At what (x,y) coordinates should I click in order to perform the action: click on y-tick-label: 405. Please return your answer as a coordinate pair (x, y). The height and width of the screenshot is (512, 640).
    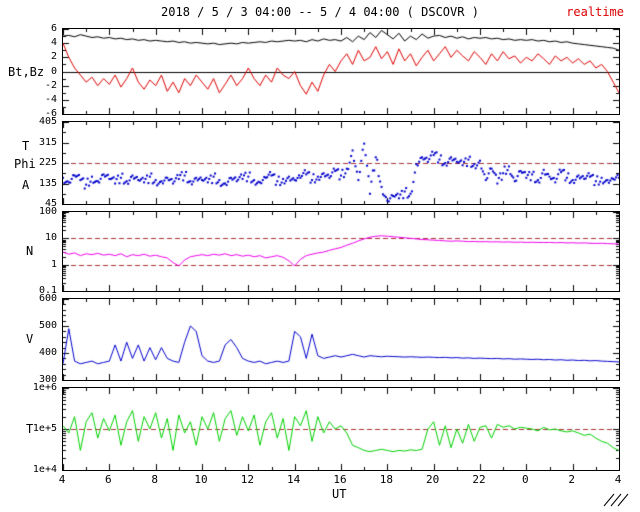
    Looking at the image, I should click on (47, 121).